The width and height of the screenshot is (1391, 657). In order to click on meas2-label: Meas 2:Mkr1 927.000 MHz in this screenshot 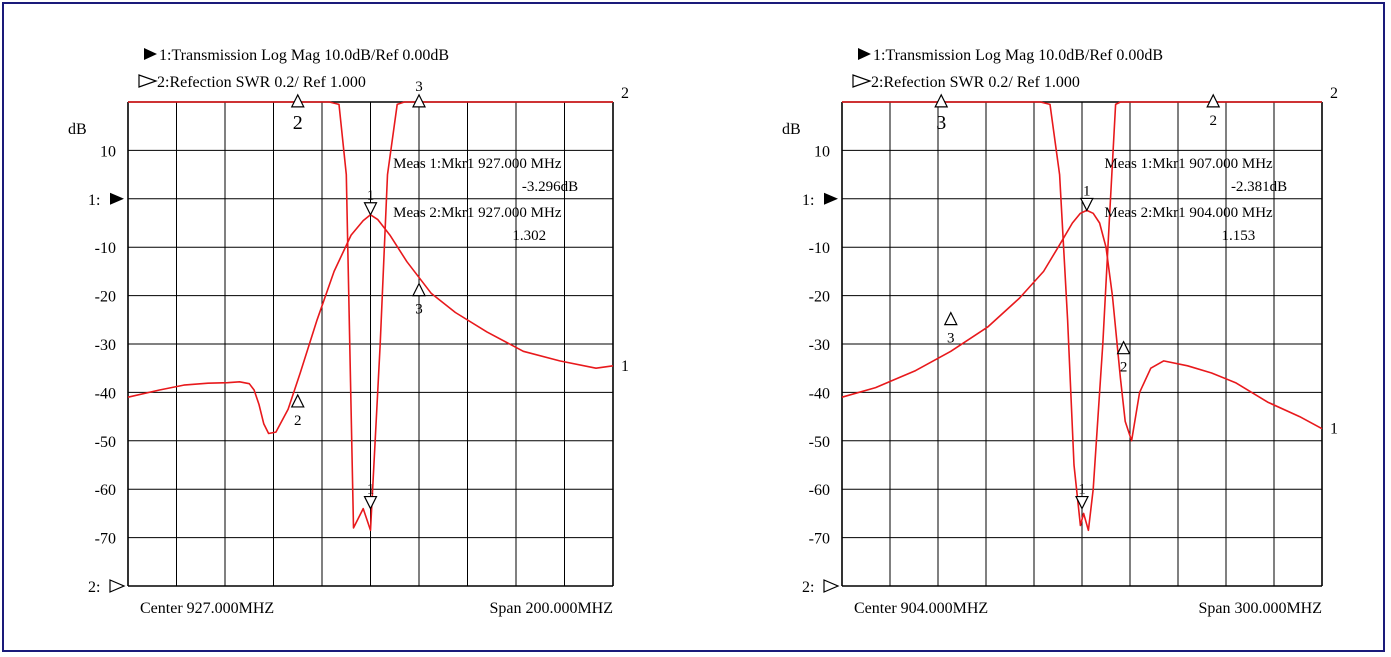, I will do `click(477, 213)`.